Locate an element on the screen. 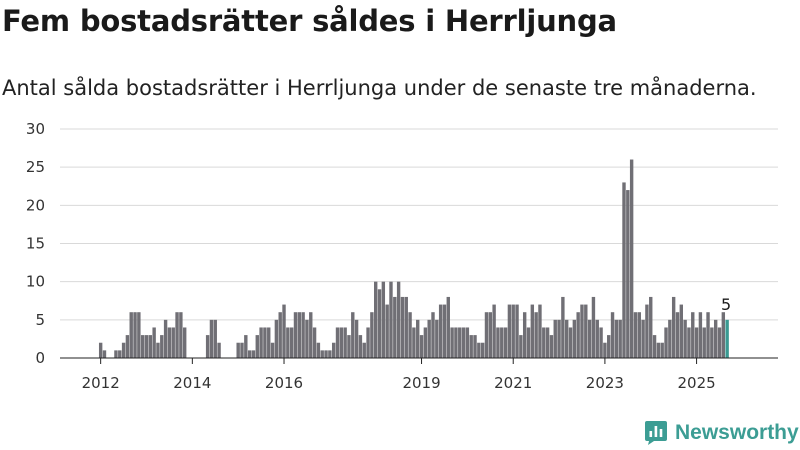 This screenshot has height=450, width=800. highlighted-bar is located at coordinates (727, 338).